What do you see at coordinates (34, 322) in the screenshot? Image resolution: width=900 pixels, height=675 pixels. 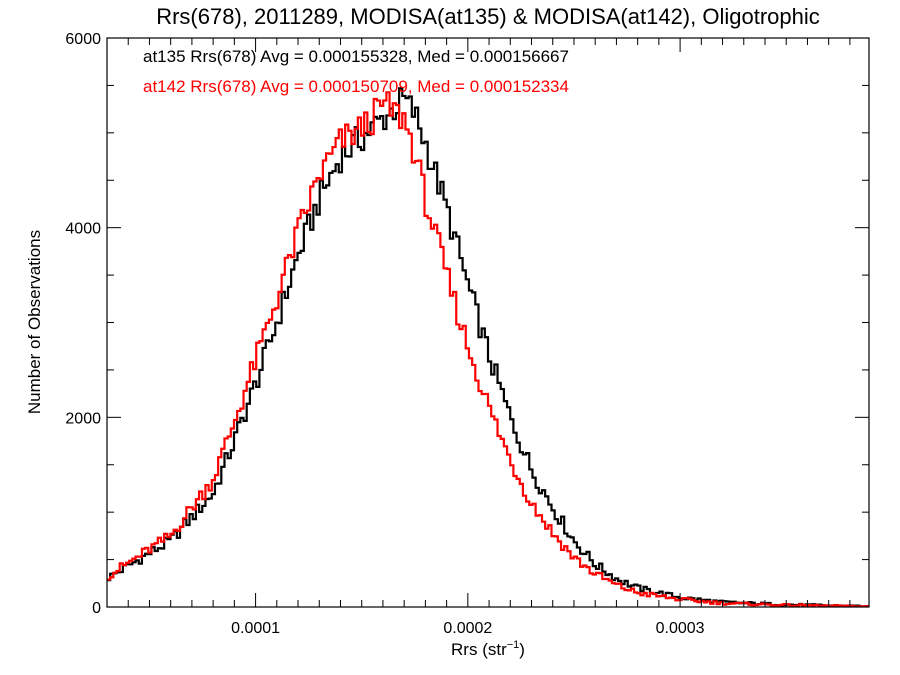 I see `y-axis-label: Number of Observations` at bounding box center [34, 322].